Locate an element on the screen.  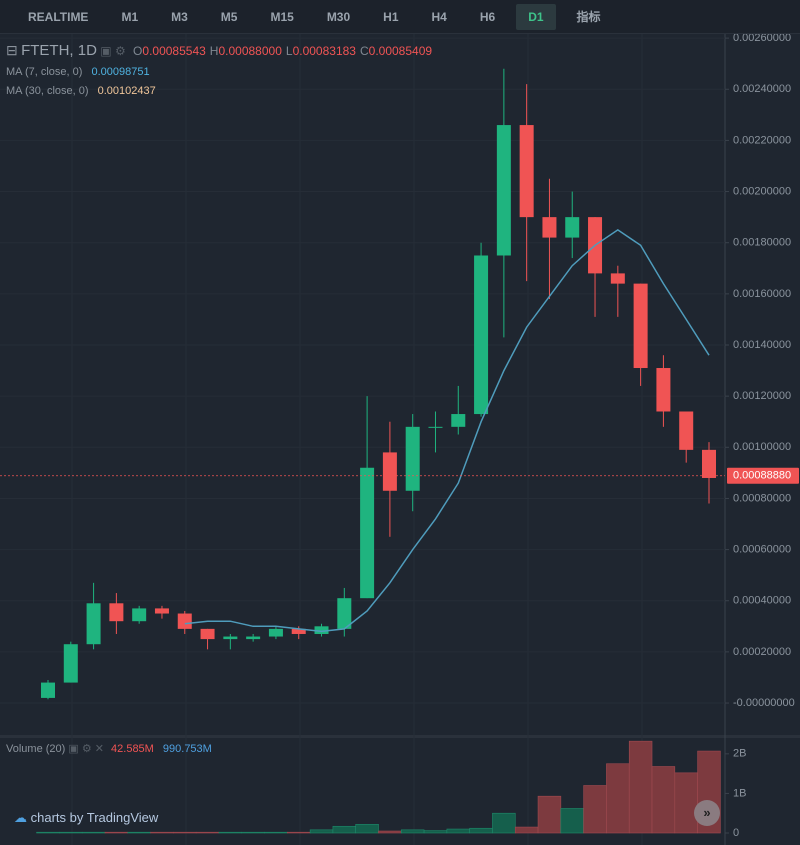
ma7-legend: MA (7, close, 0) 0.00098751 is located at coordinates (78, 72).